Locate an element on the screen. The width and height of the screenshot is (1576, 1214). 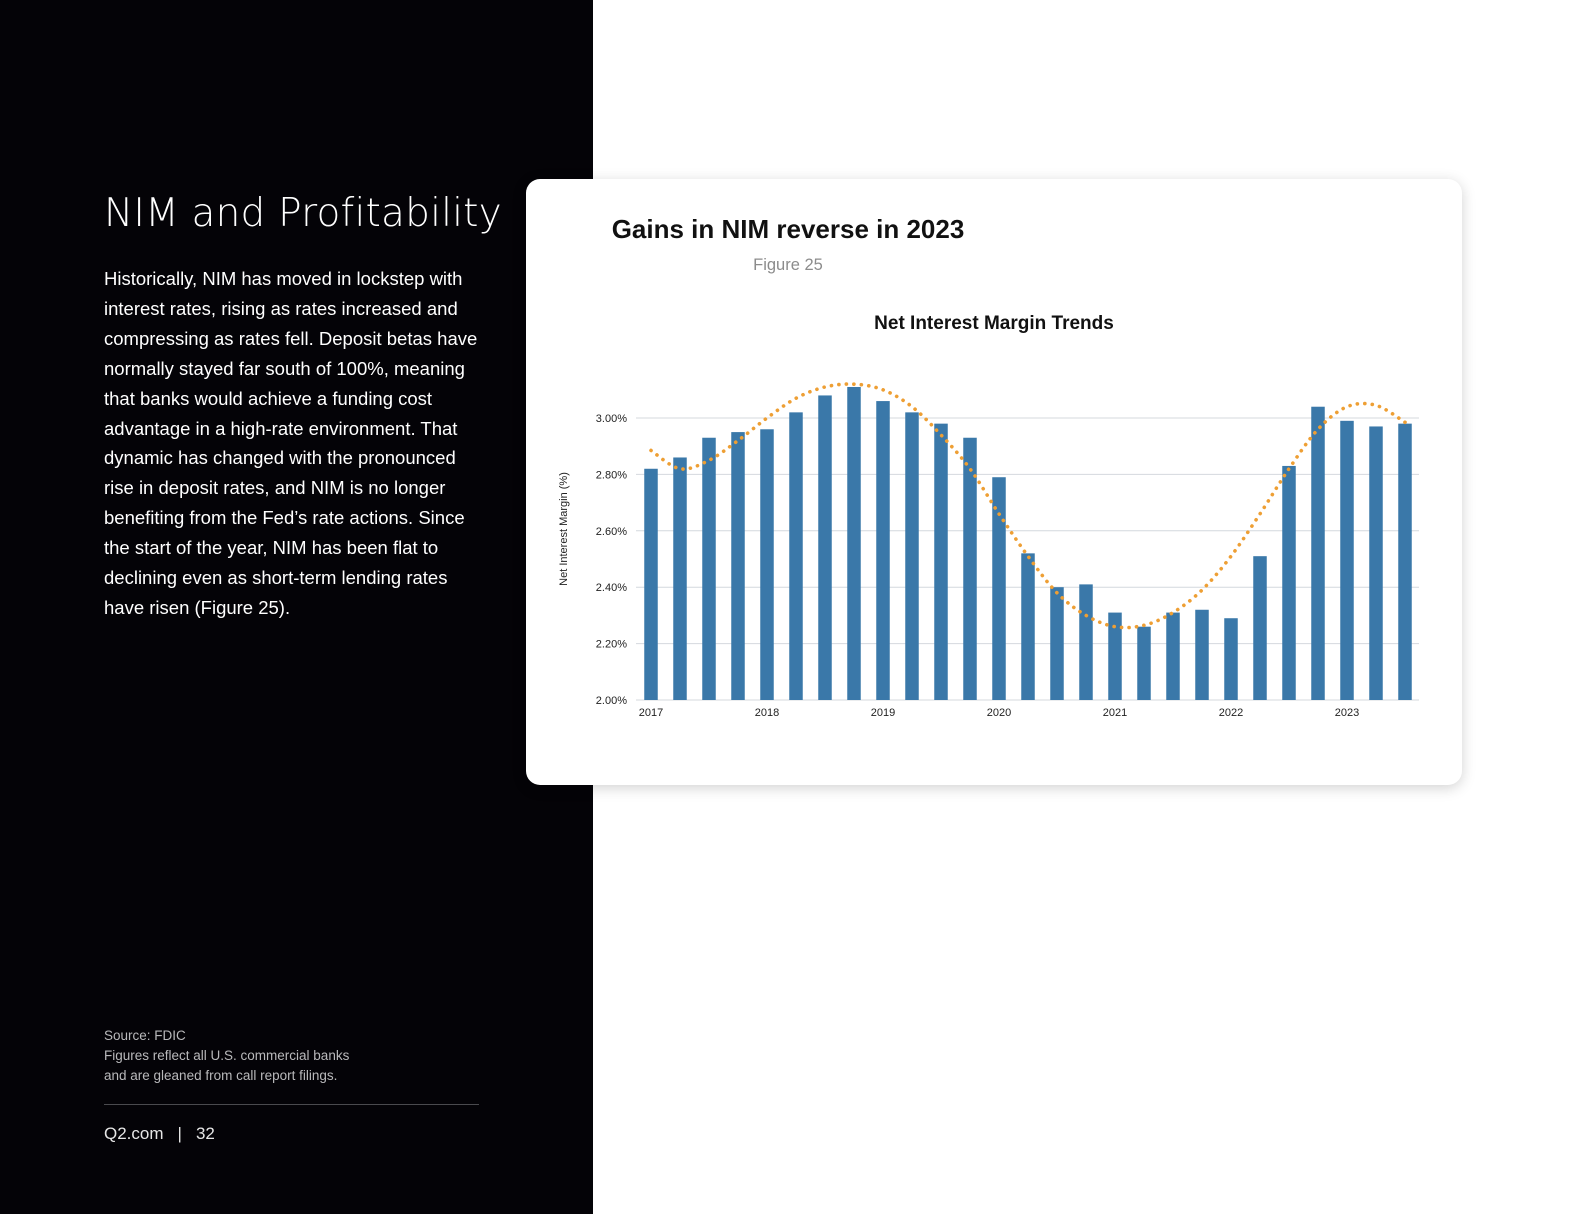
x-tick-label: 2020 is located at coordinates (999, 713).